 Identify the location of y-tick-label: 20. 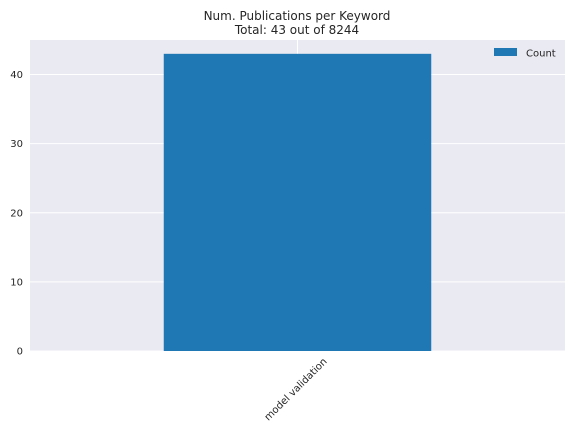
(16, 213).